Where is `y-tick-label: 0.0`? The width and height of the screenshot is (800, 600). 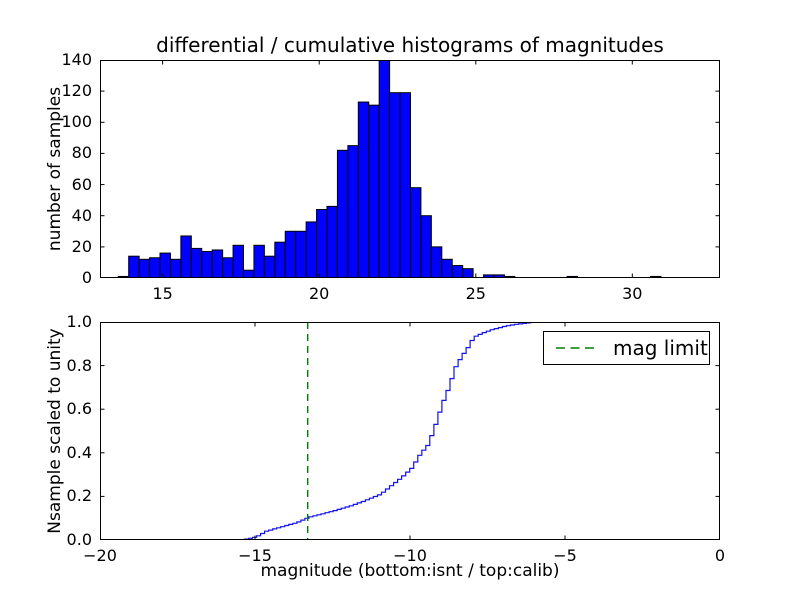
y-tick-label: 0.0 is located at coordinates (79, 539).